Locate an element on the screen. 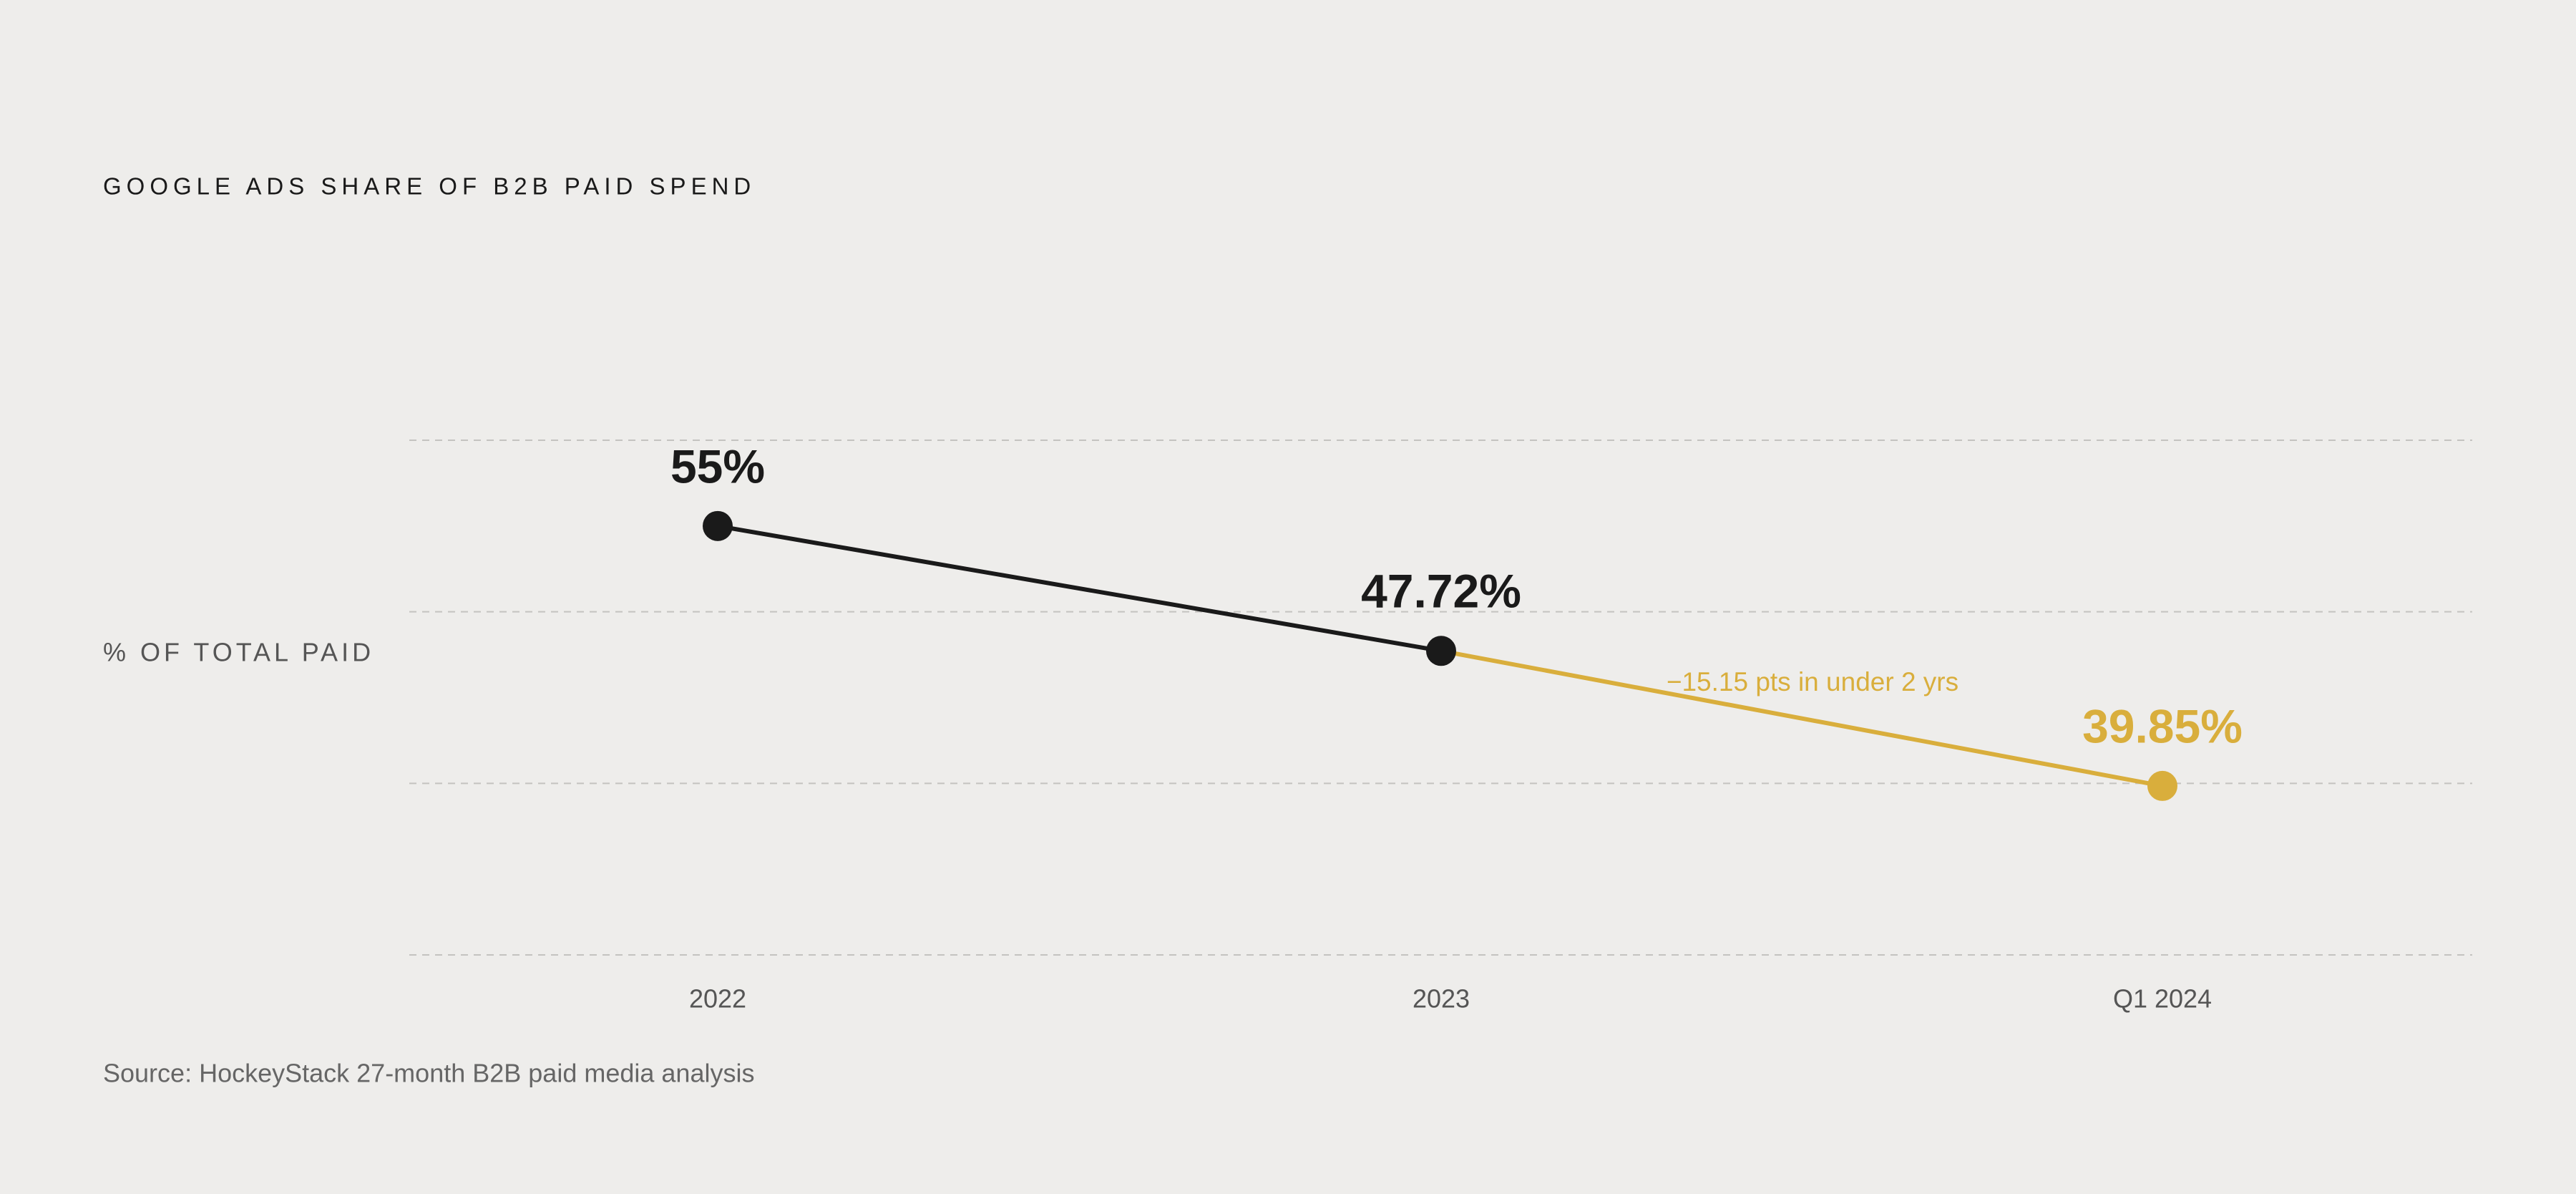  data-label: 47.72% is located at coordinates (1441, 591).